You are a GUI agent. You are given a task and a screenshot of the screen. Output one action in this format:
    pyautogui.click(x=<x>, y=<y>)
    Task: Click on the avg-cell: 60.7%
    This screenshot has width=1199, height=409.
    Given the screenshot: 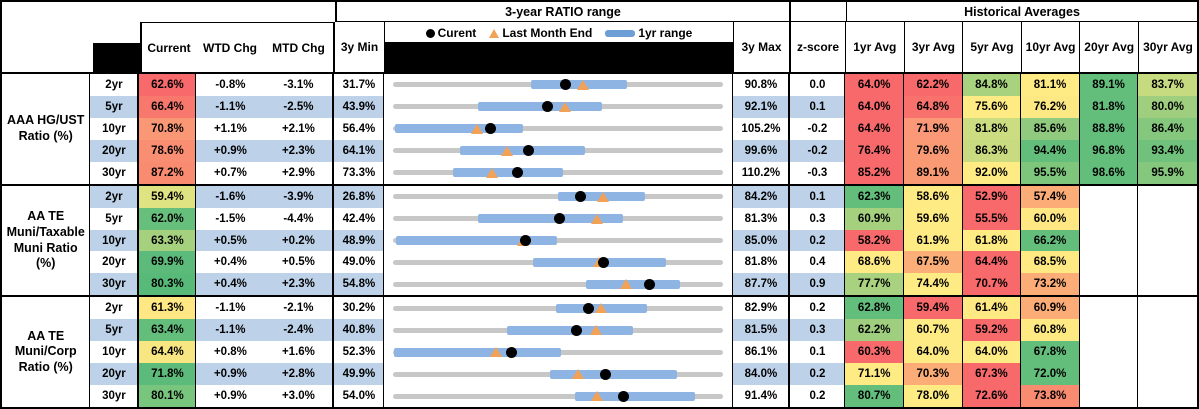 What is the action you would take?
    pyautogui.click(x=933, y=330)
    